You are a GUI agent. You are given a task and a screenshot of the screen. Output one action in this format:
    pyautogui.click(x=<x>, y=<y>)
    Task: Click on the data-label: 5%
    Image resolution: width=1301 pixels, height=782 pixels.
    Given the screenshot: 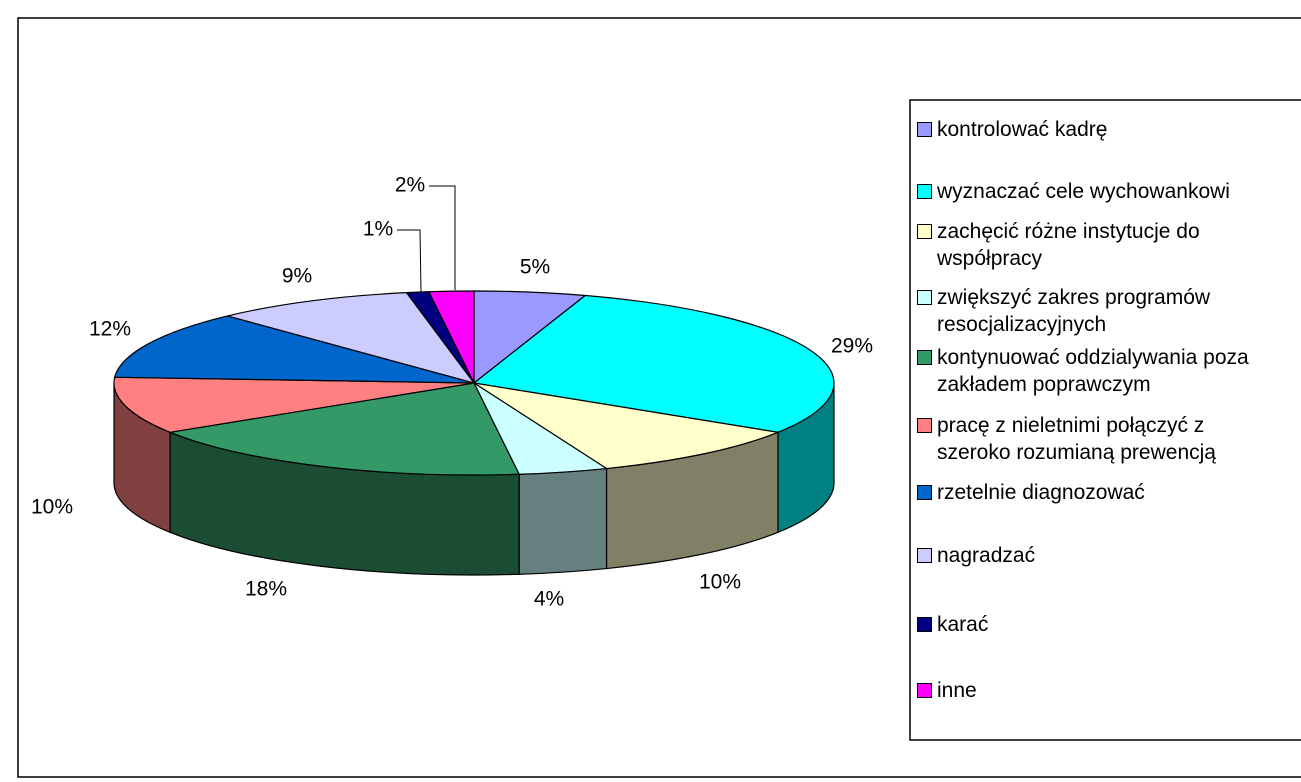 What is the action you would take?
    pyautogui.click(x=535, y=267)
    